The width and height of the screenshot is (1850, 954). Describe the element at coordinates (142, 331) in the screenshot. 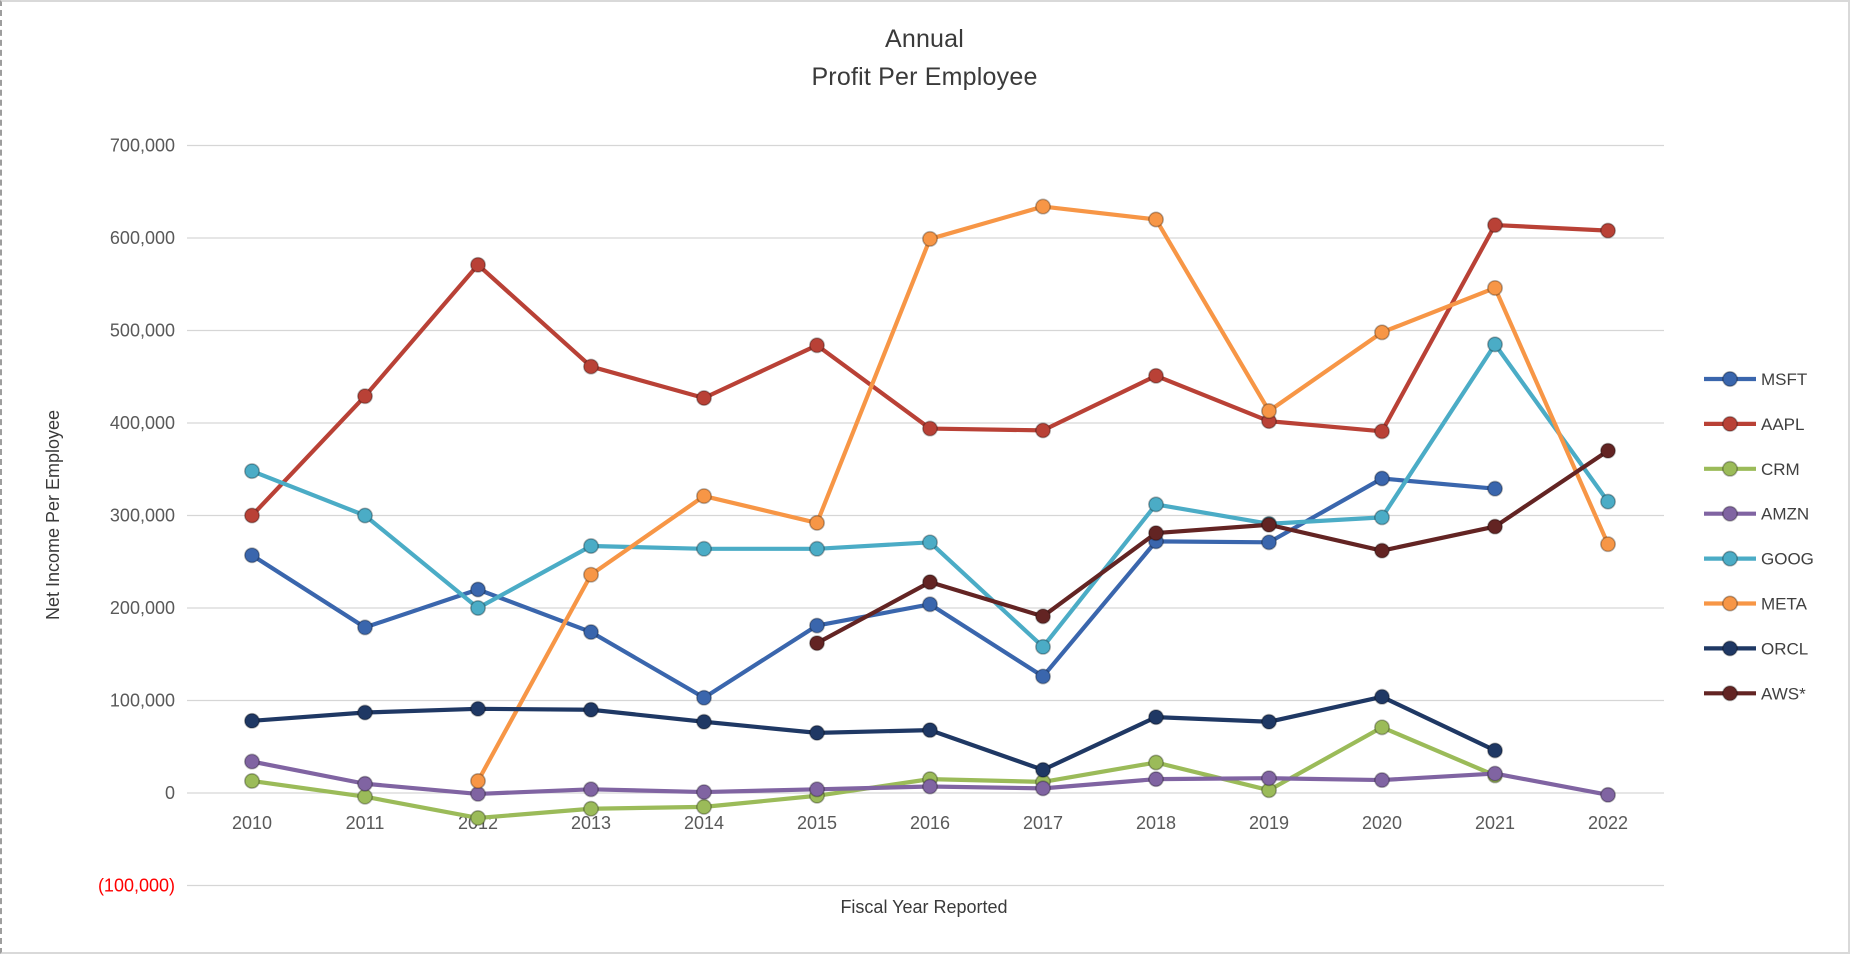

I see `y-tick-label: 500,000` at that location.